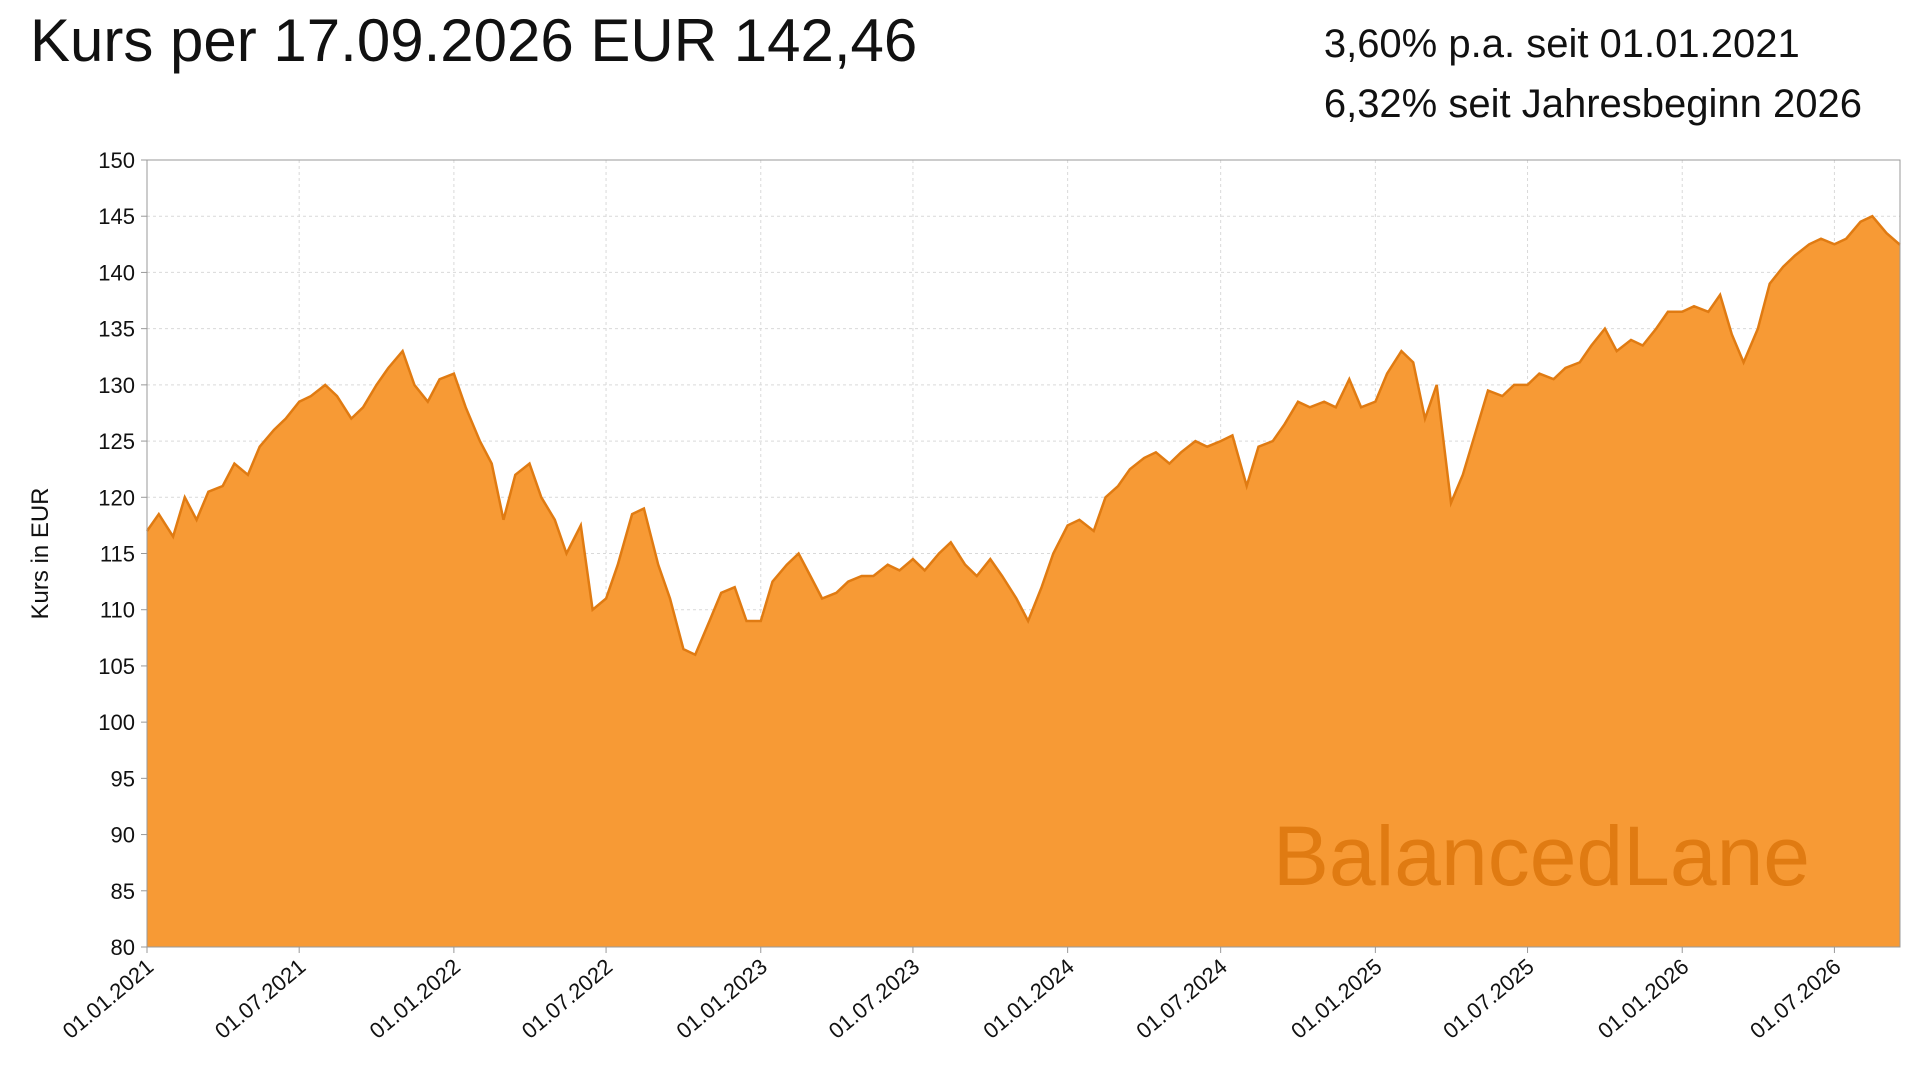 The height and width of the screenshot is (1080, 1920). What do you see at coordinates (1336, 999) in the screenshot?
I see `x-tick-label: 01.01.2025` at bounding box center [1336, 999].